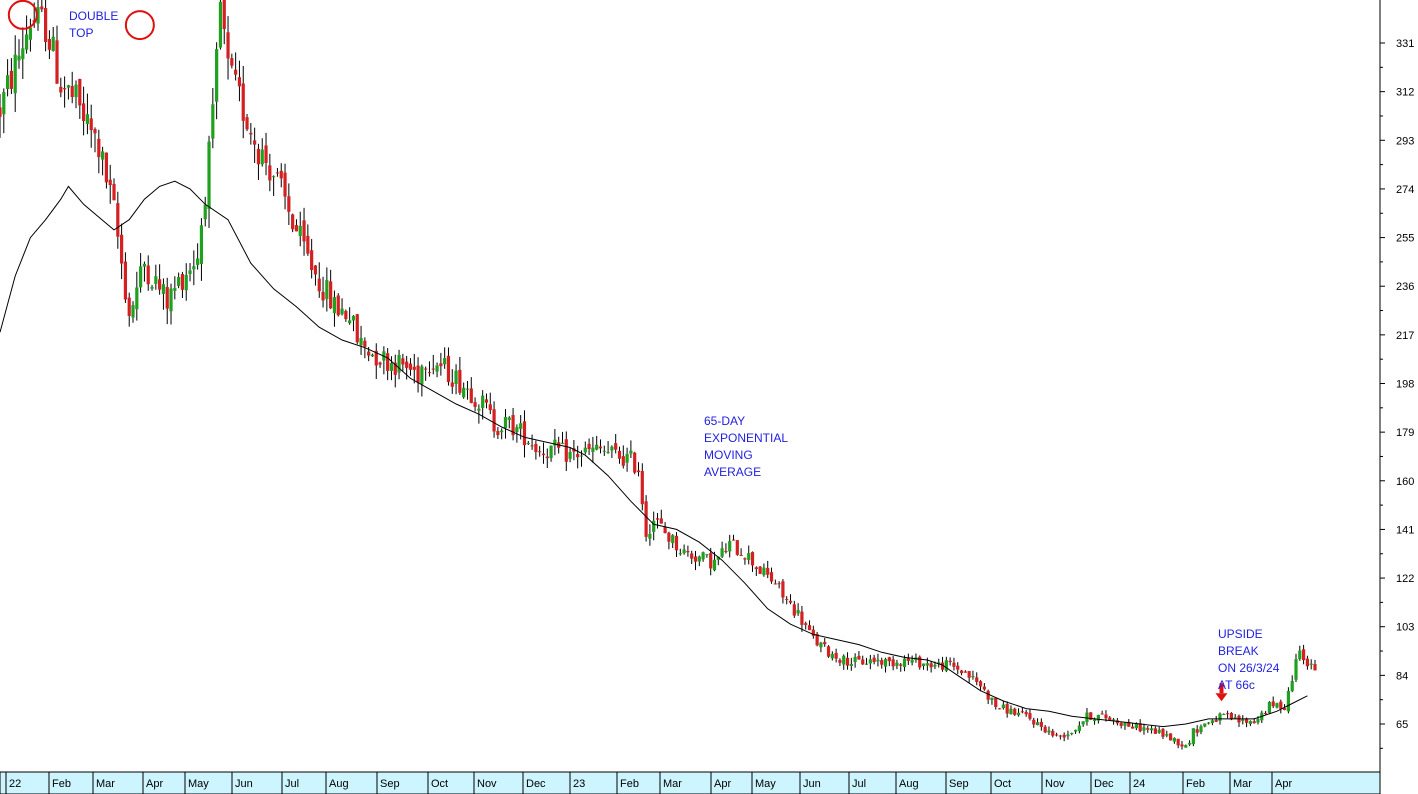 Image resolution: width=1418 pixels, height=794 pixels. Describe the element at coordinates (105, 784) in the screenshot. I see `x-tick-label: Mar` at that location.